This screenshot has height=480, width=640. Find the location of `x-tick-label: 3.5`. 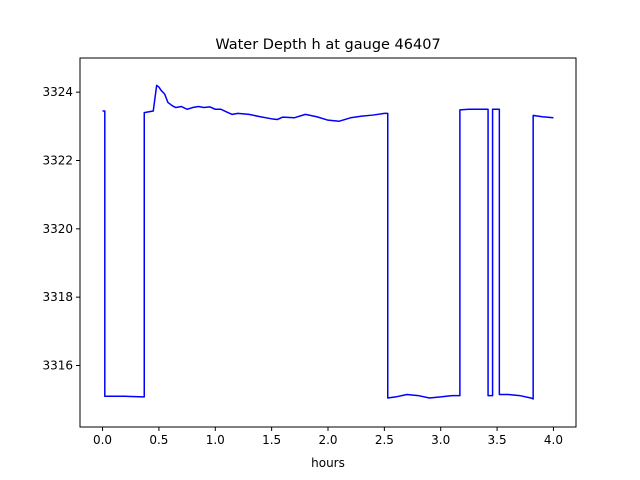

x-tick-label: 3.5 is located at coordinates (497, 440).